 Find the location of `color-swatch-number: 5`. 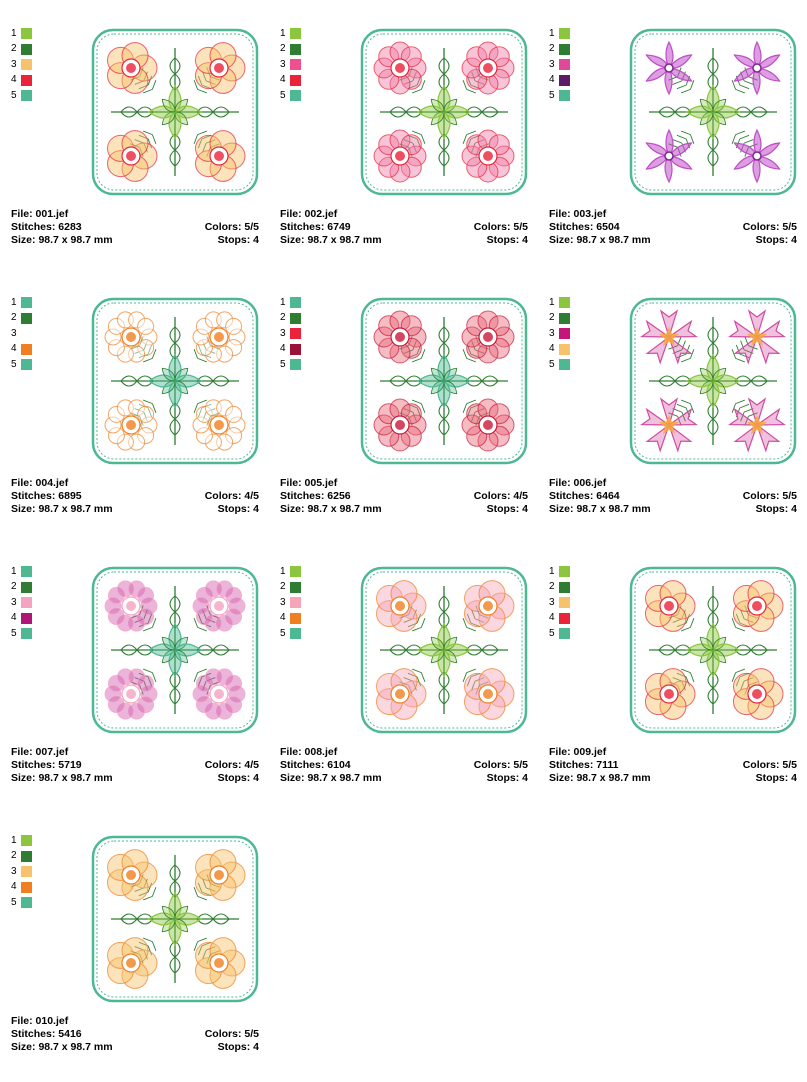

color-swatch-number: 5 is located at coordinates (552, 95).